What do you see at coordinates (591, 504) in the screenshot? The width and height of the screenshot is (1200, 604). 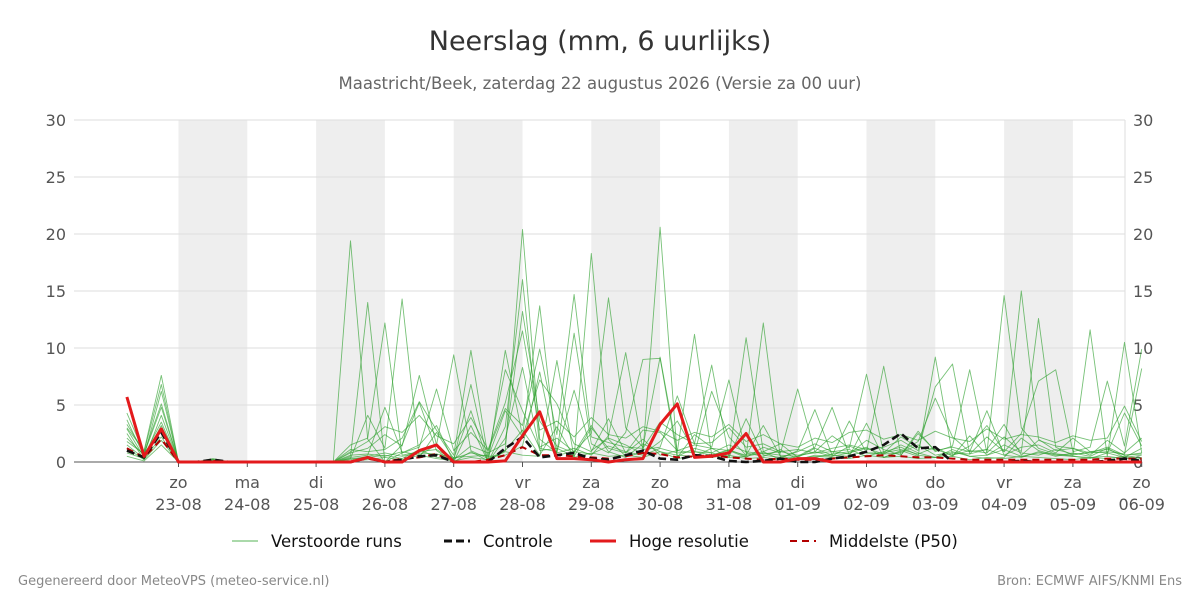 I see `x-tick-date-label: 29-08` at bounding box center [591, 504].